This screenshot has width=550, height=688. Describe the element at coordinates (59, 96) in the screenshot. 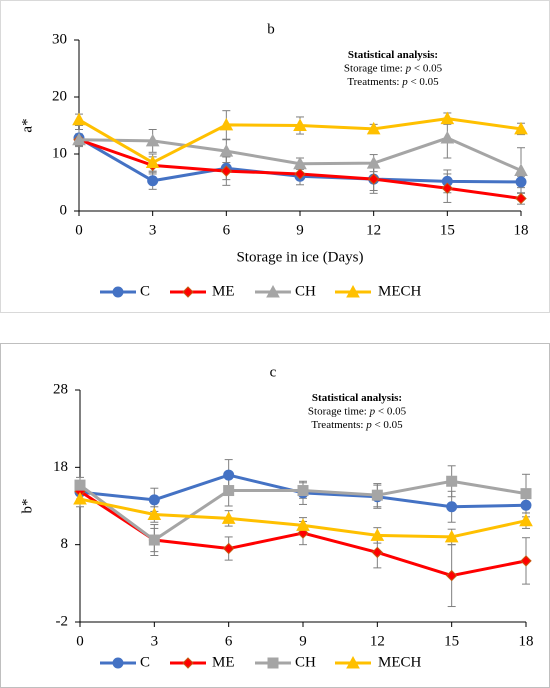

I see `y-tick-label: 20` at that location.